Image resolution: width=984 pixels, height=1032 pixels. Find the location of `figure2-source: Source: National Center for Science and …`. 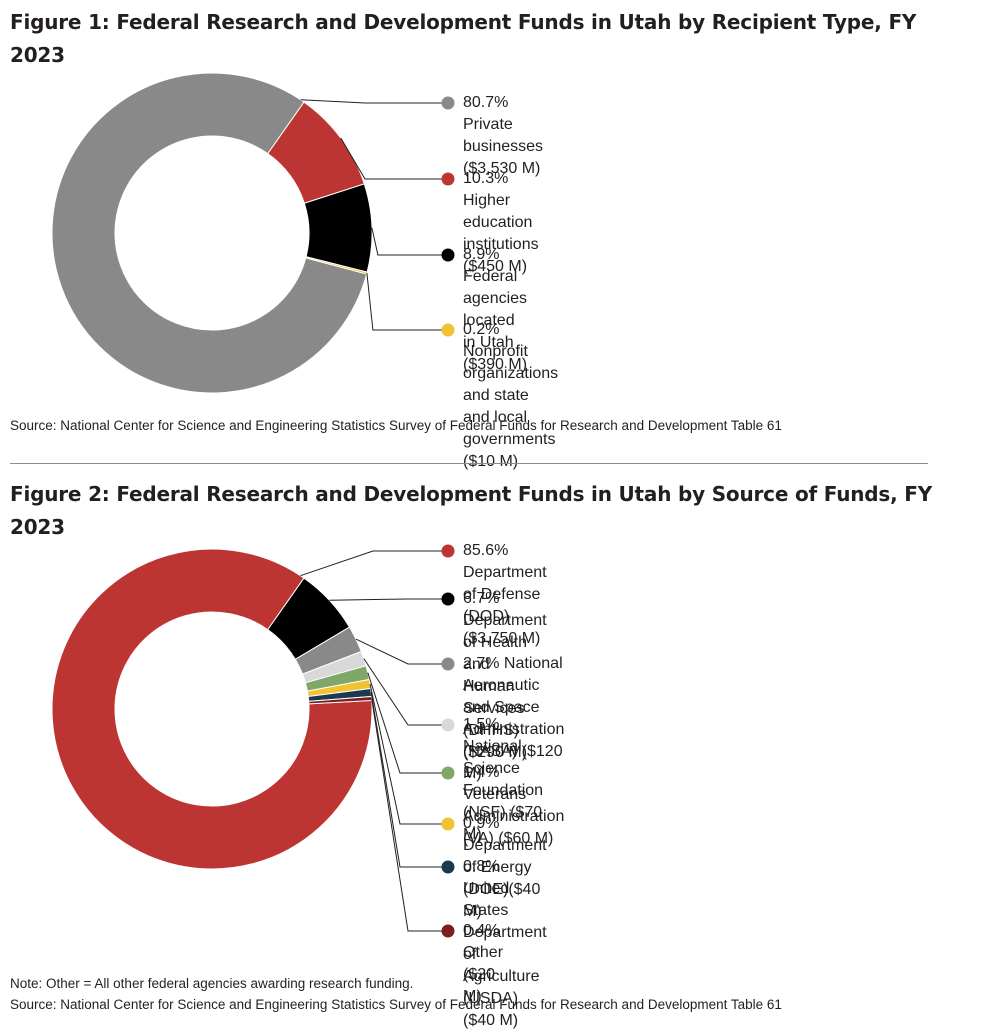

figure2-source: Source: National Center for Science and … is located at coordinates (396, 1004).